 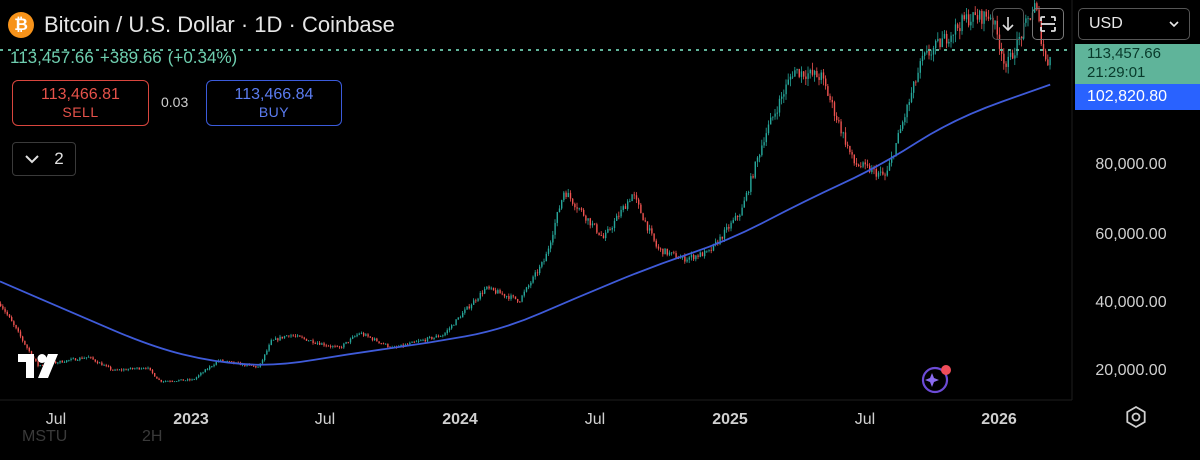 I want to click on buy-button: 113,466.84 BUY, so click(x=274, y=103).